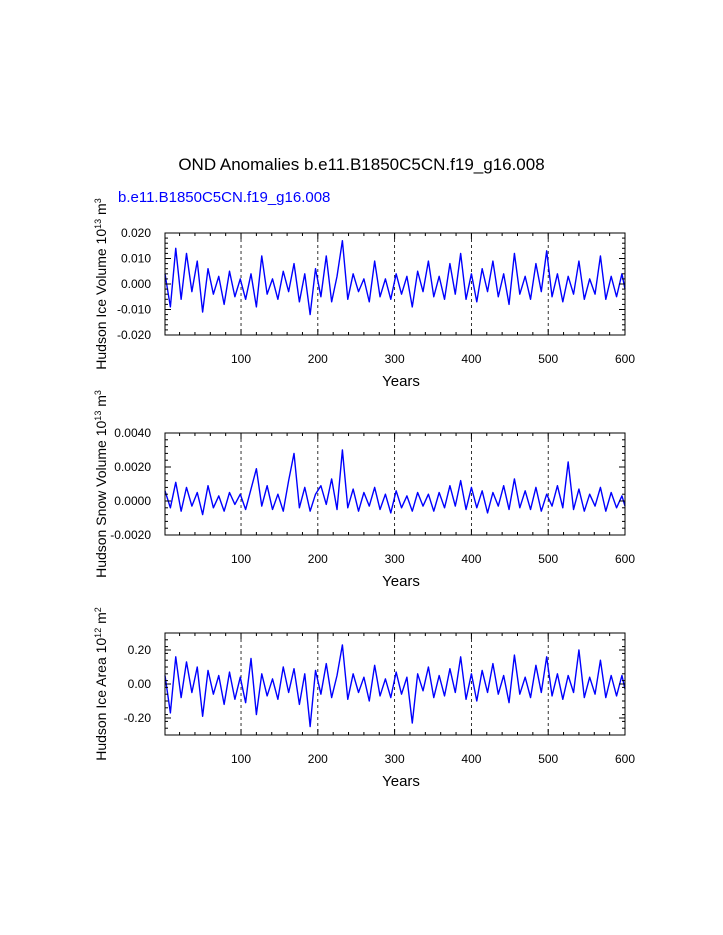 The image size is (723, 935). I want to click on y-axis-title-text: Hudson Snow Volume 10, so click(101, 498).